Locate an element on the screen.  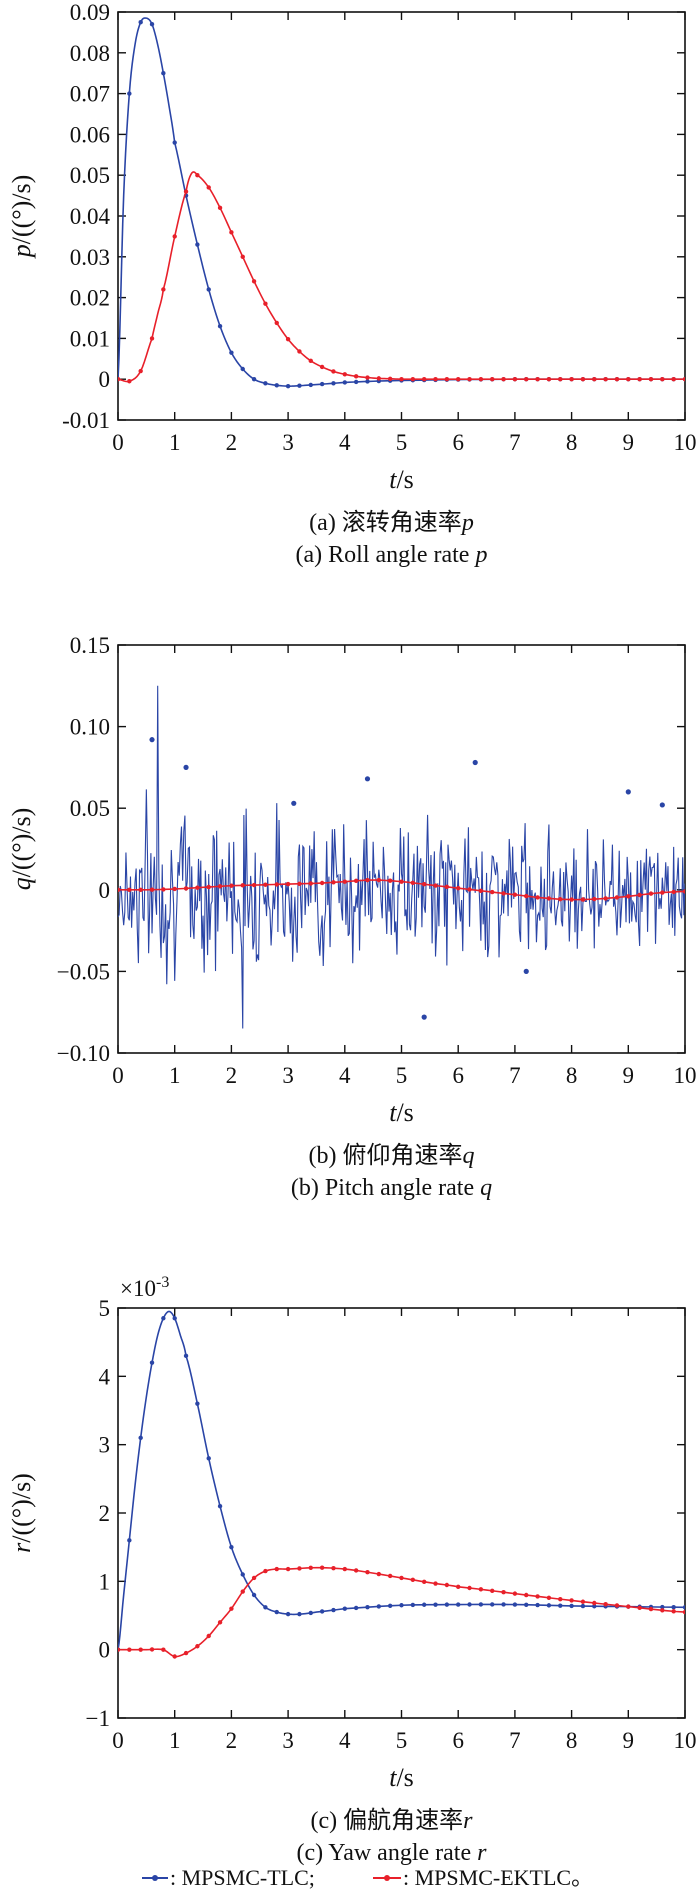
y-tick-label: 0.03 is located at coordinates (90, 257).